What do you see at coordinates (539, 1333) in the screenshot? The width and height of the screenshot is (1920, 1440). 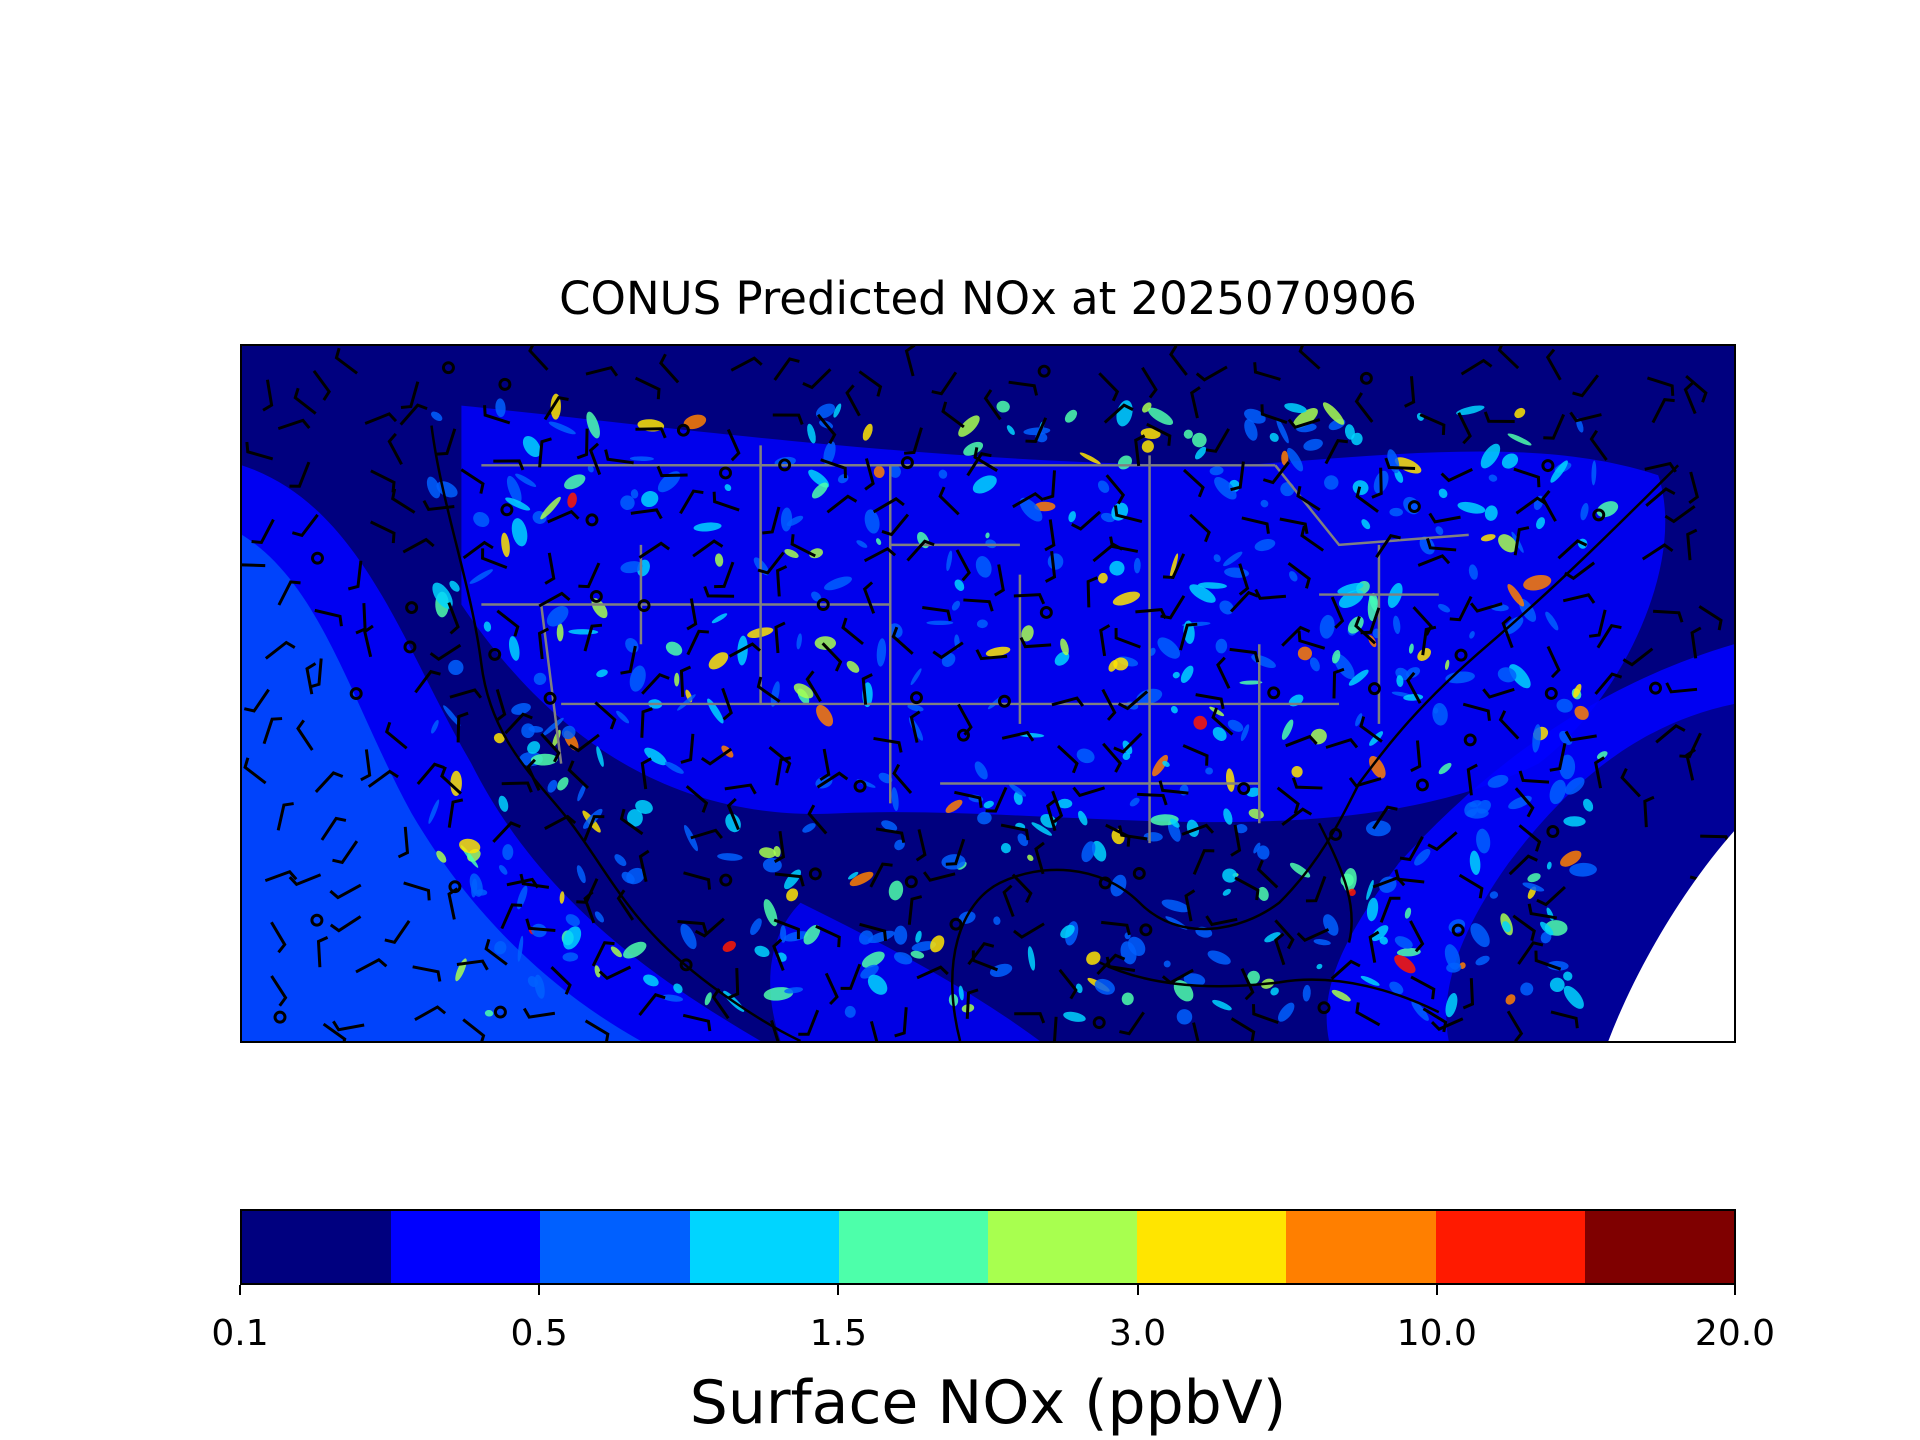 I see `colorbar-tick-label: 0.5` at bounding box center [539, 1333].